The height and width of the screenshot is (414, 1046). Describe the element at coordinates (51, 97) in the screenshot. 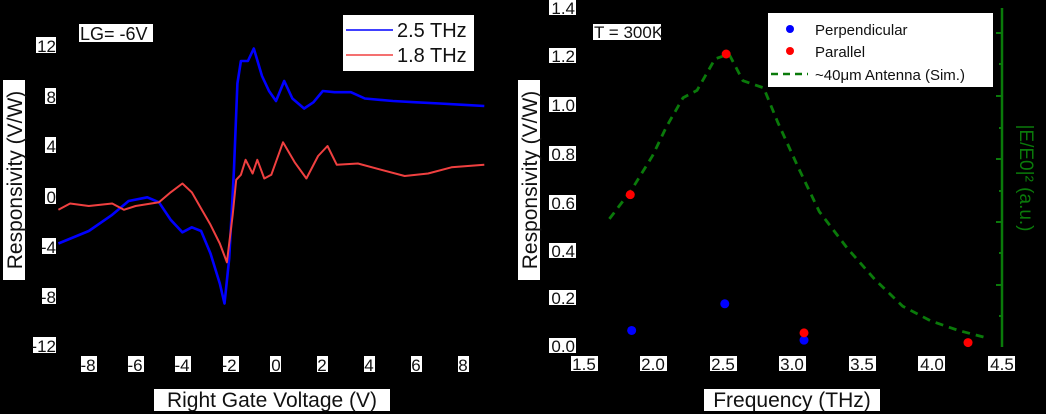

I see `y-tick: 8` at that location.